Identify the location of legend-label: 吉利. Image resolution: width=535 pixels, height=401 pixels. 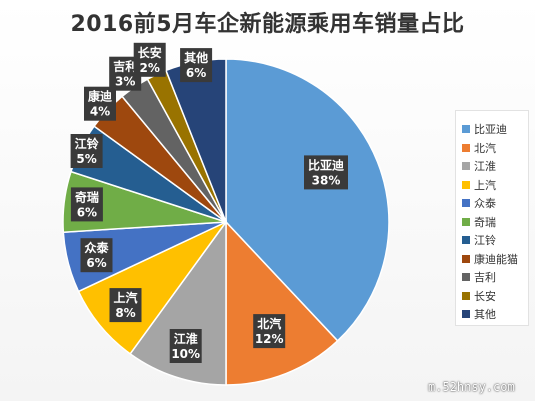
(485, 277).